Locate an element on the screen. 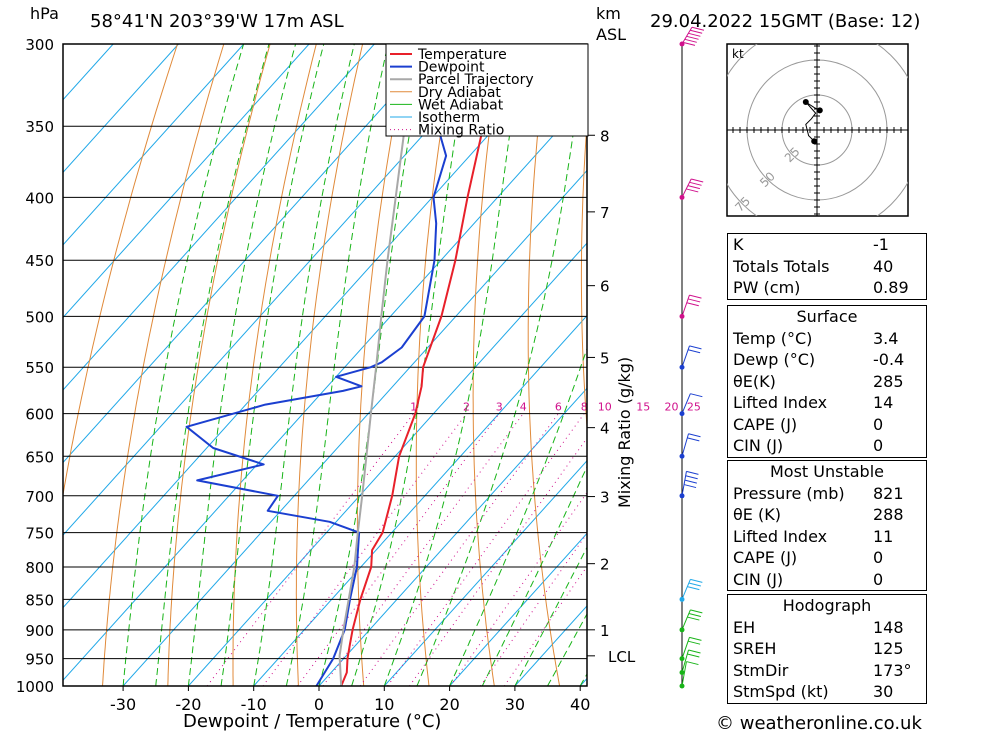  index-row: Lifted Index 11 is located at coordinates (827, 537).